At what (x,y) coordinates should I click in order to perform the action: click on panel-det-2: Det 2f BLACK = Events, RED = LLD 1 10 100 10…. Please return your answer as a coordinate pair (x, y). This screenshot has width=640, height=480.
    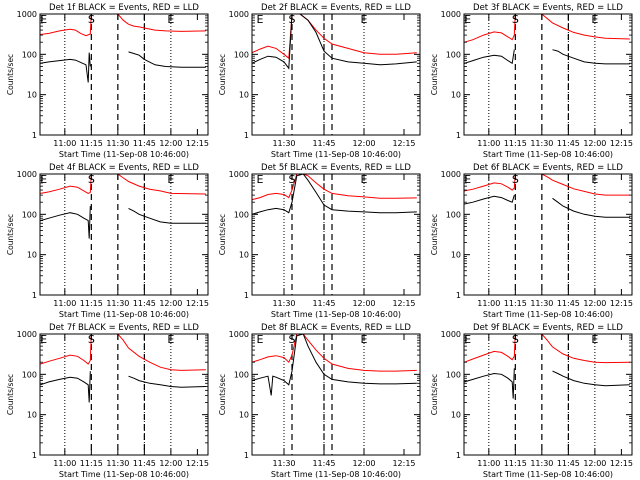
    Looking at the image, I should click on (319, 81).